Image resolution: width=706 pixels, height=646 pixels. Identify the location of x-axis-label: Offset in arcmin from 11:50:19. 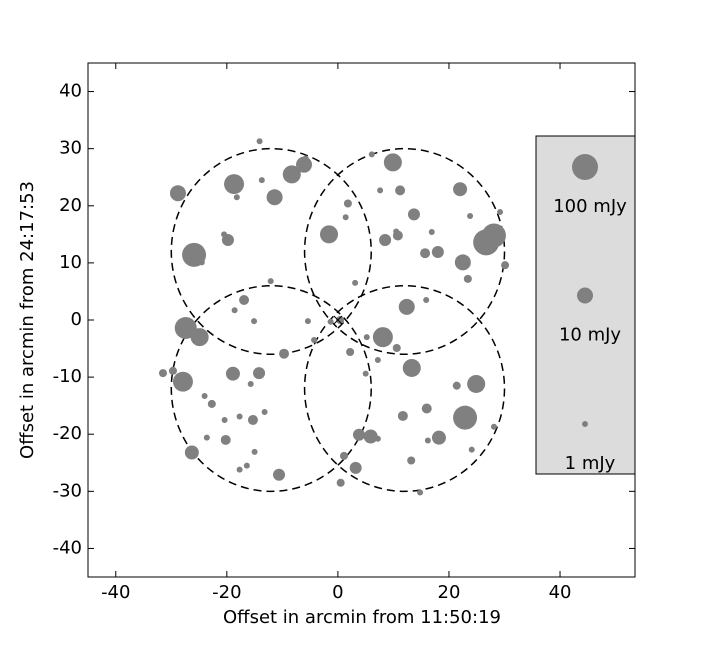
(362, 617).